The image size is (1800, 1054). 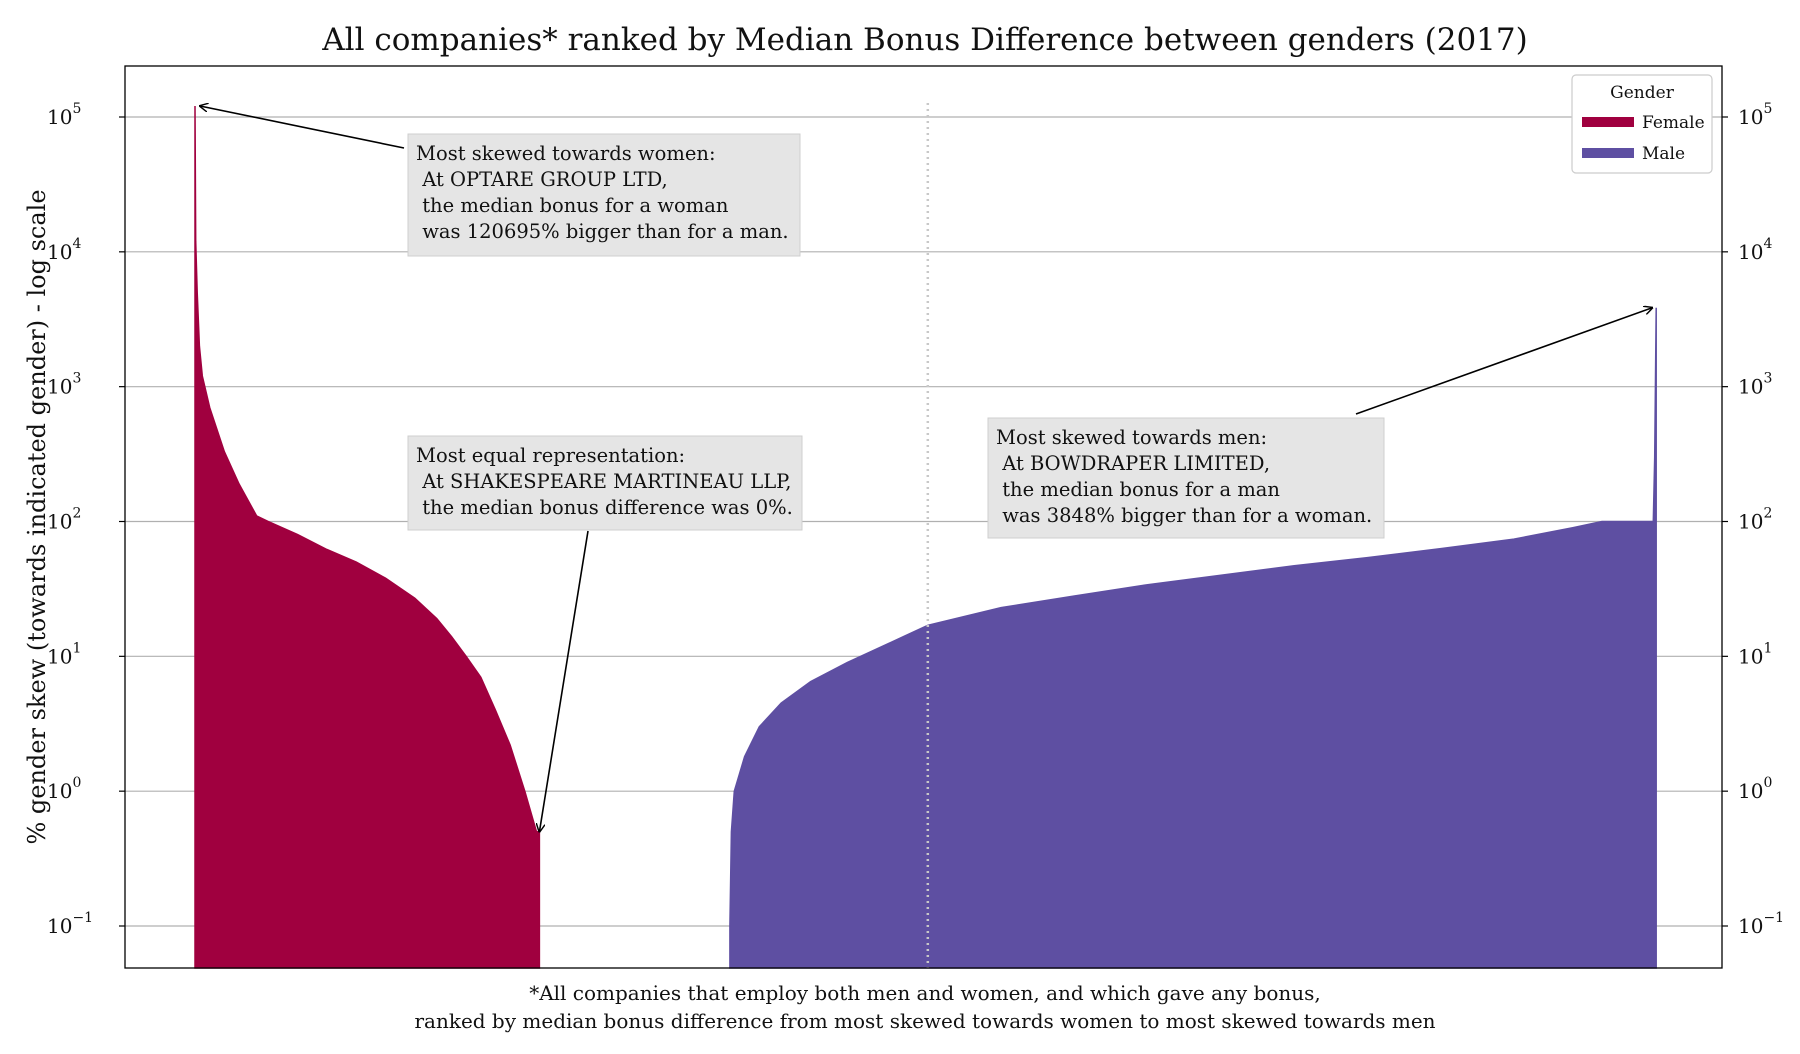 I want to click on legend-swatch-male, so click(x=1608, y=153).